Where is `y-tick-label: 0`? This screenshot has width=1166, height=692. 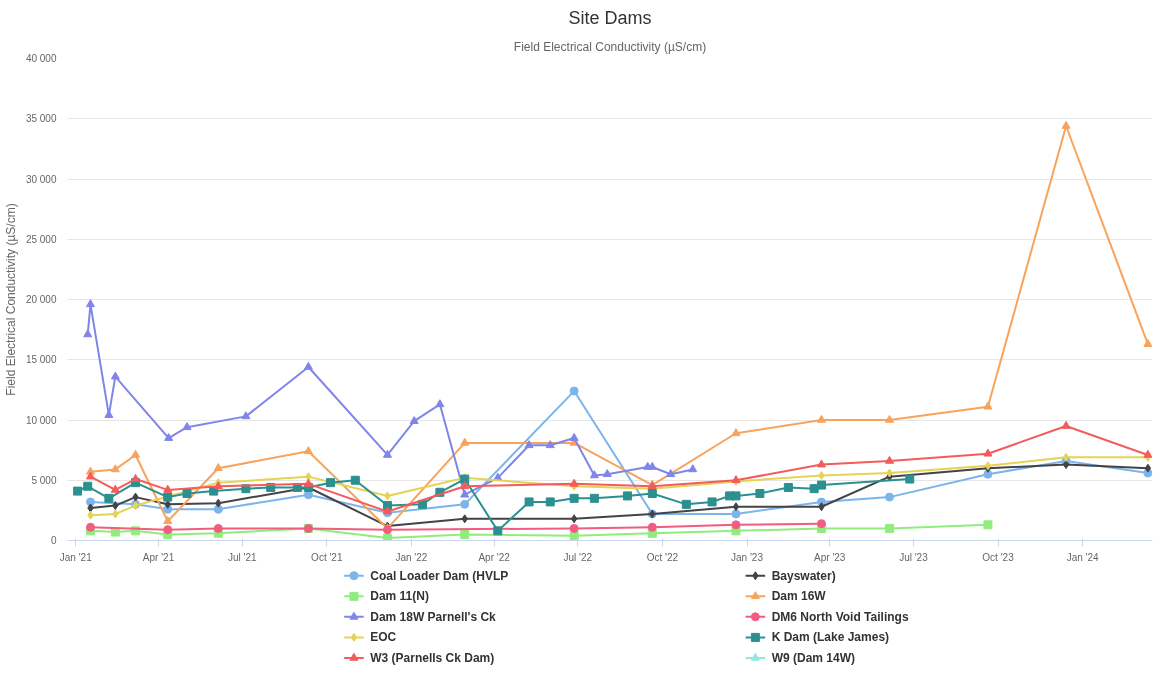 y-tick-label: 0 is located at coordinates (53, 540).